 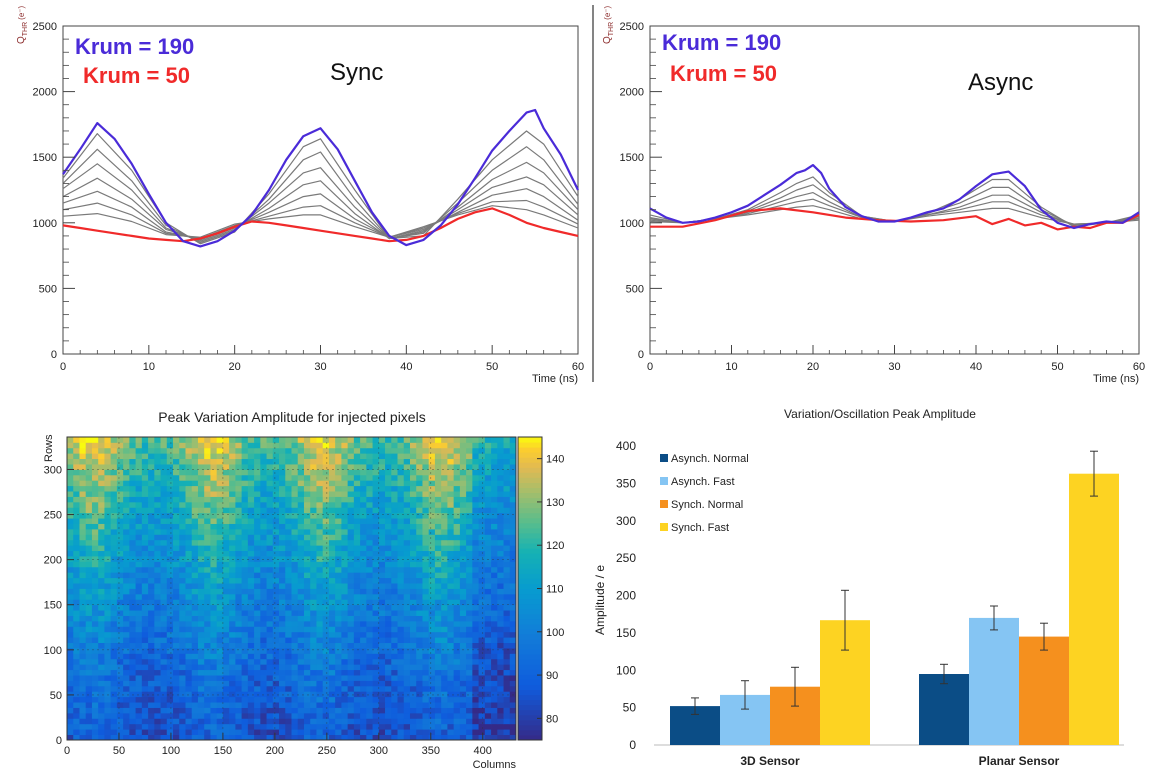 What do you see at coordinates (406, 367) in the screenshot?
I see `x-tick-label: 40` at bounding box center [406, 367].